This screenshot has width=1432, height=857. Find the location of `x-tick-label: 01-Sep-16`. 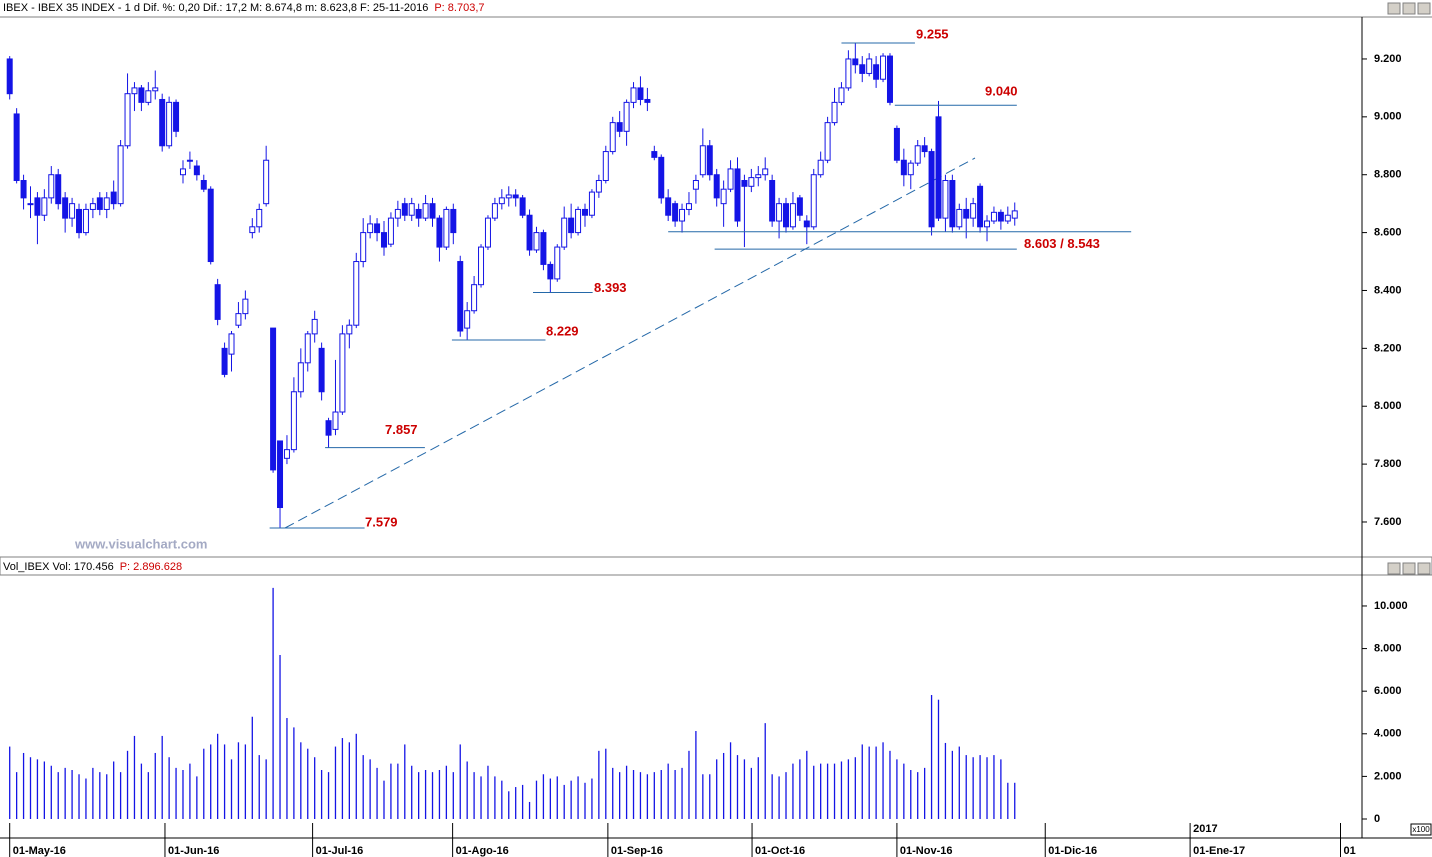

x-tick-label: 01-Sep-16 is located at coordinates (637, 851).